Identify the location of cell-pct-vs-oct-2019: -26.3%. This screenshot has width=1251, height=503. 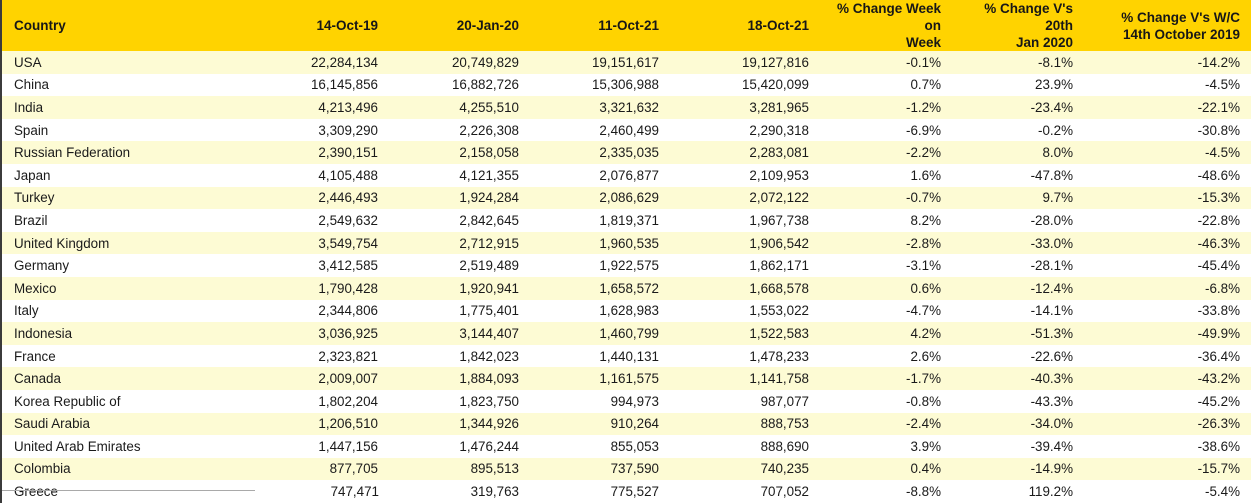
(1218, 424).